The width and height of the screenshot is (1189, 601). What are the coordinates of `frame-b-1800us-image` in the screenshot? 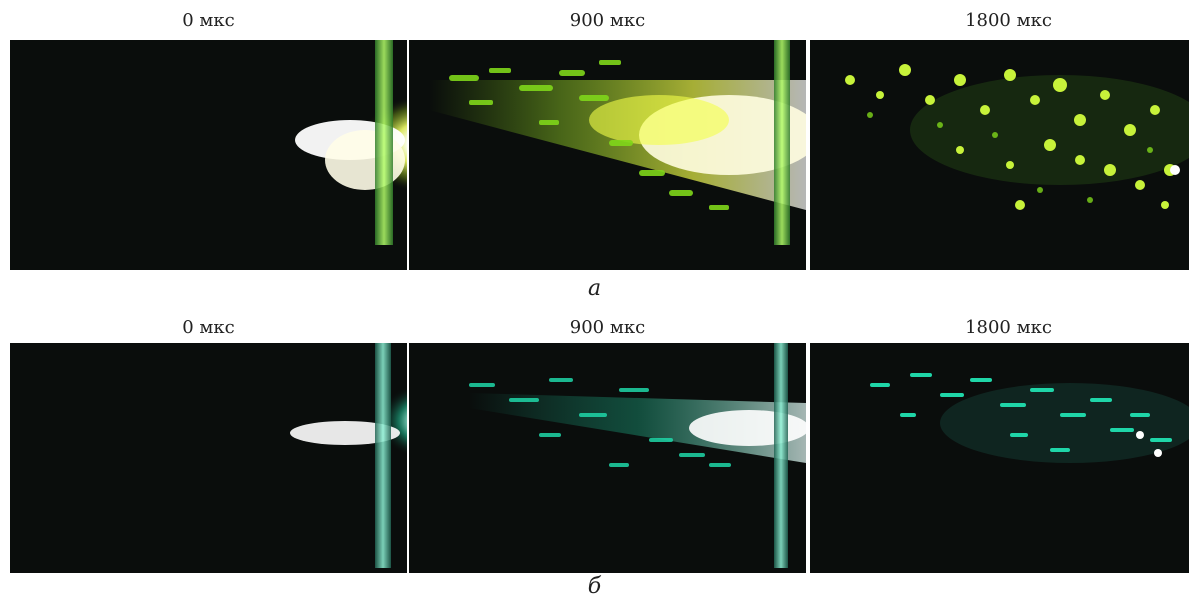 It's located at (999, 458).